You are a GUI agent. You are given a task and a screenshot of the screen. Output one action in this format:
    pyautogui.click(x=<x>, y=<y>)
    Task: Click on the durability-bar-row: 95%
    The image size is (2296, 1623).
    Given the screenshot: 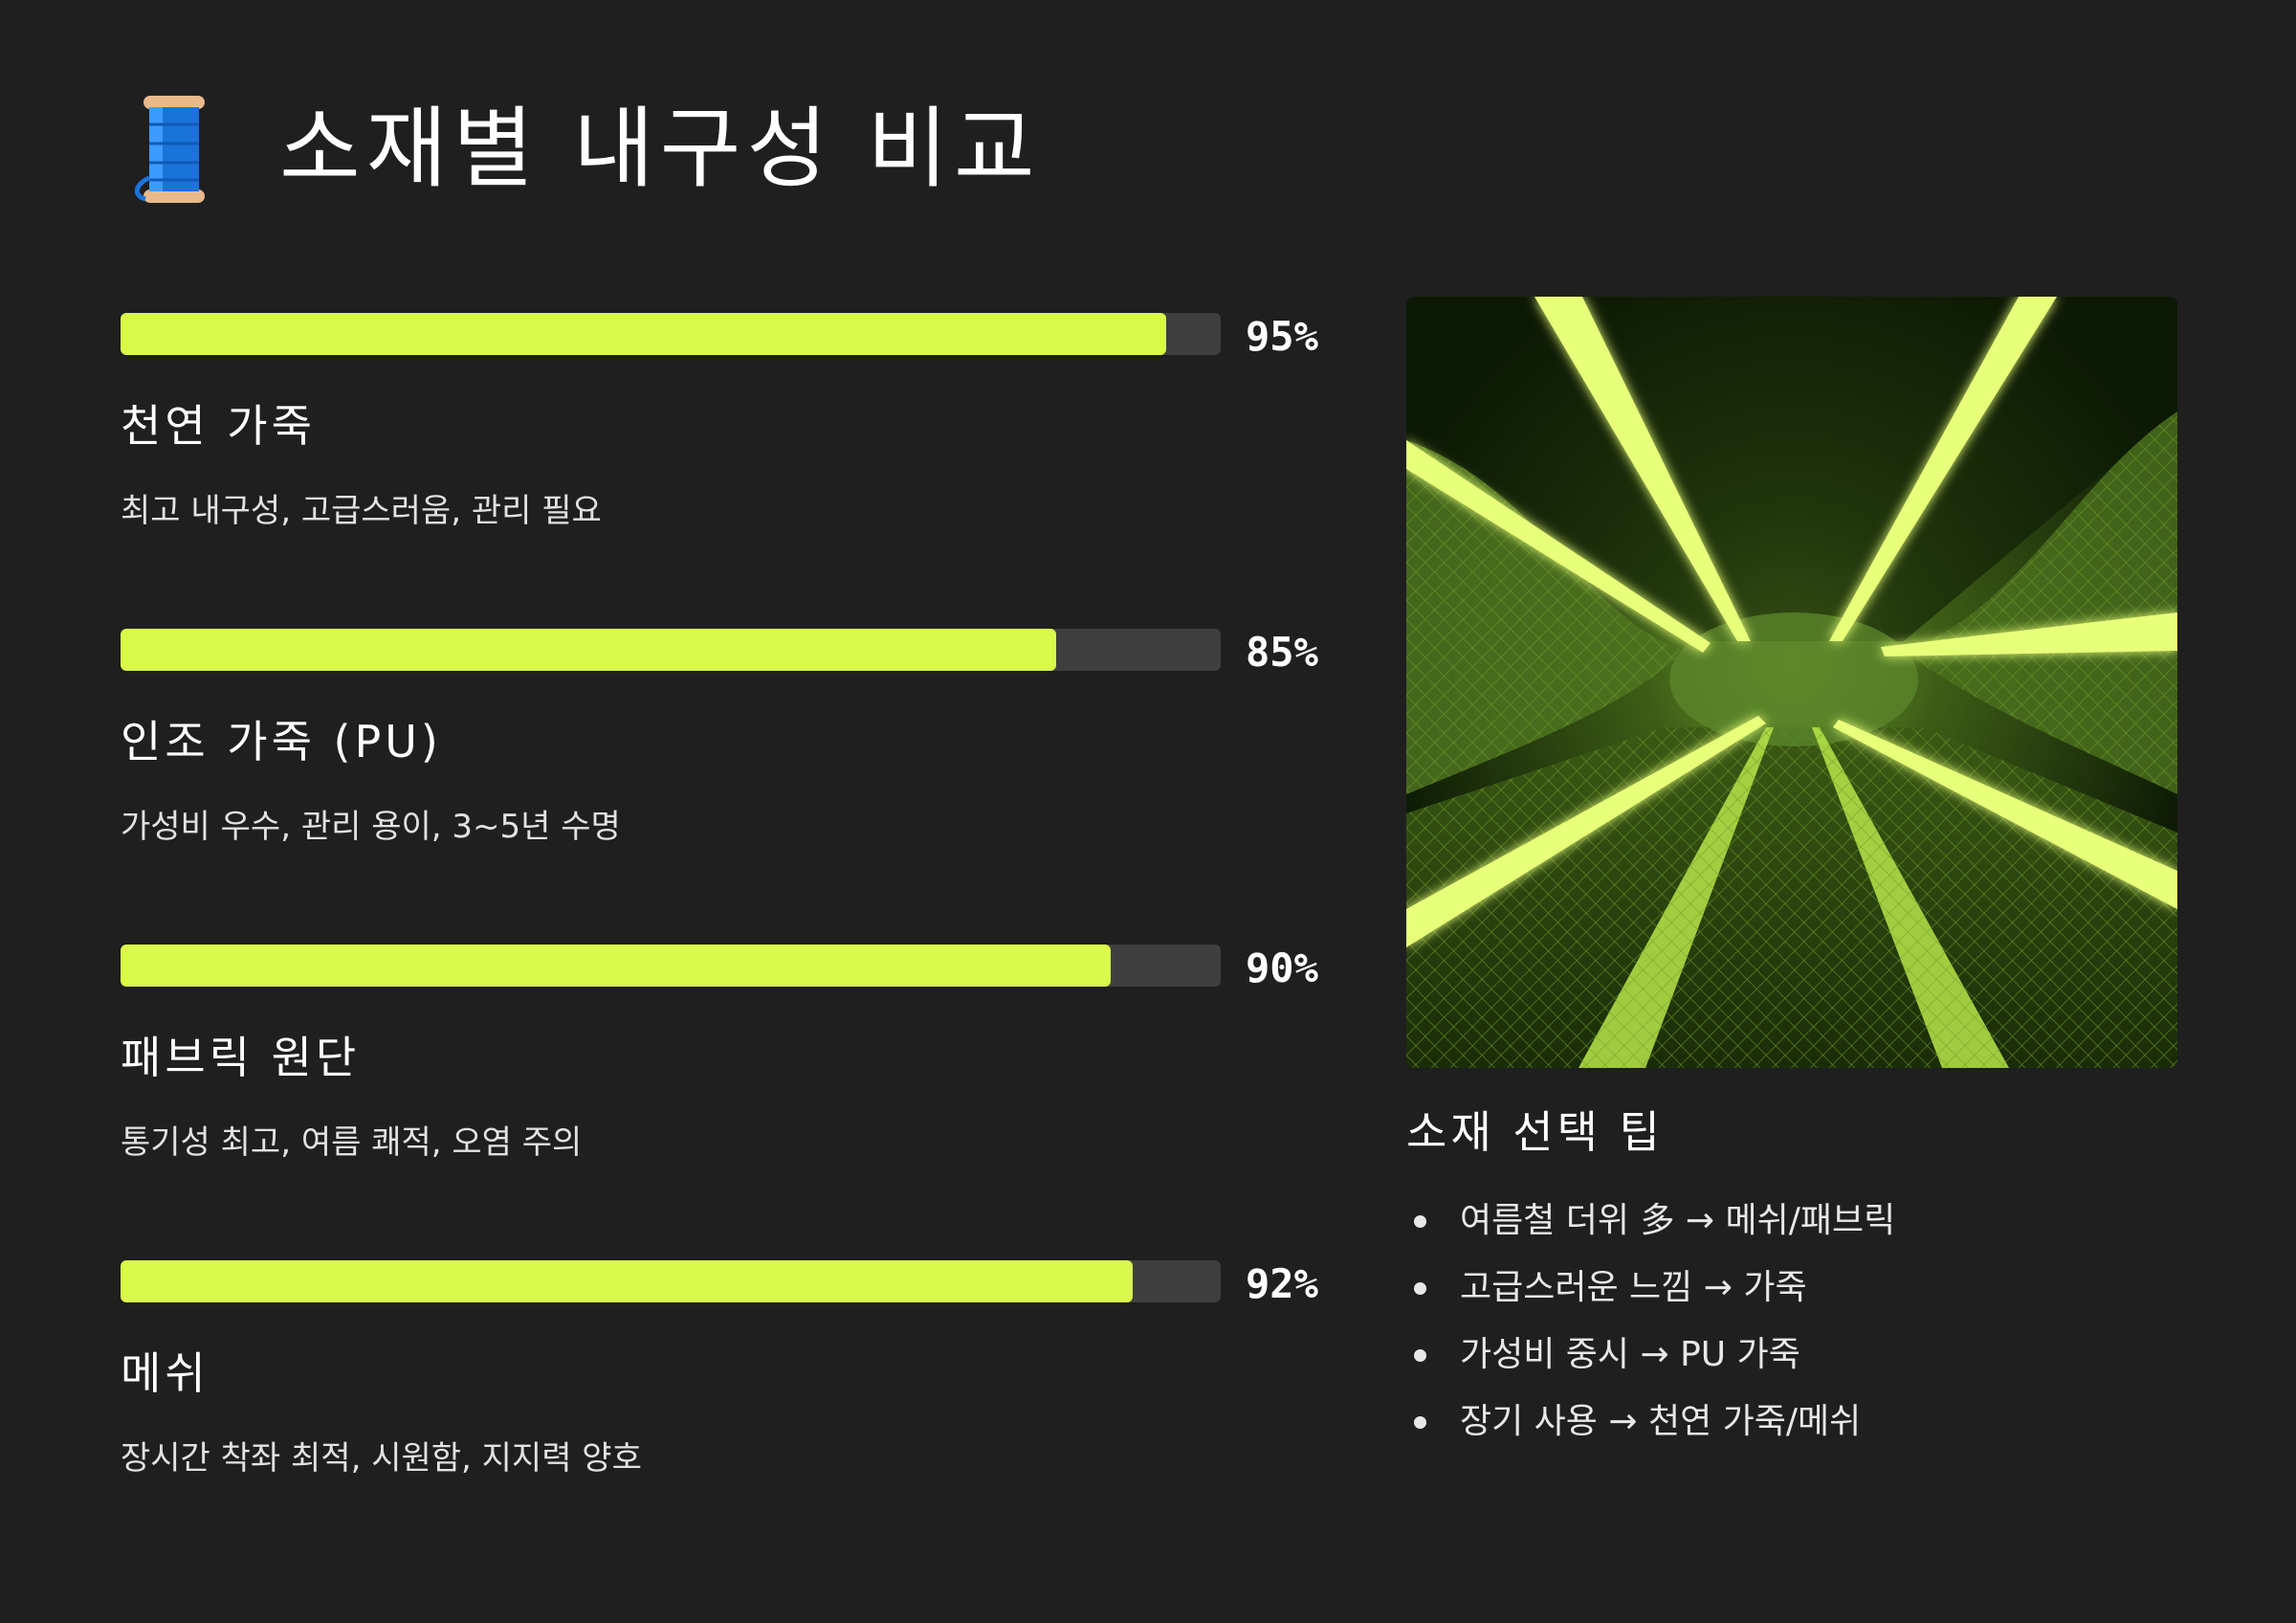 What is the action you would take?
    pyautogui.click(x=723, y=334)
    